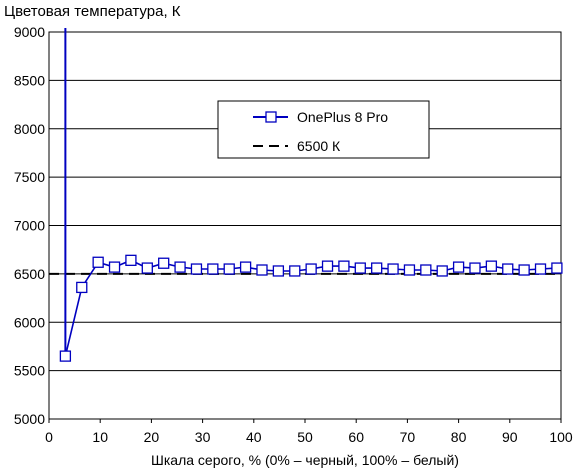 This screenshot has width=574, height=469. Describe the element at coordinates (92, 11) in the screenshot. I see `chart-title: Цветовая температура, К` at that location.